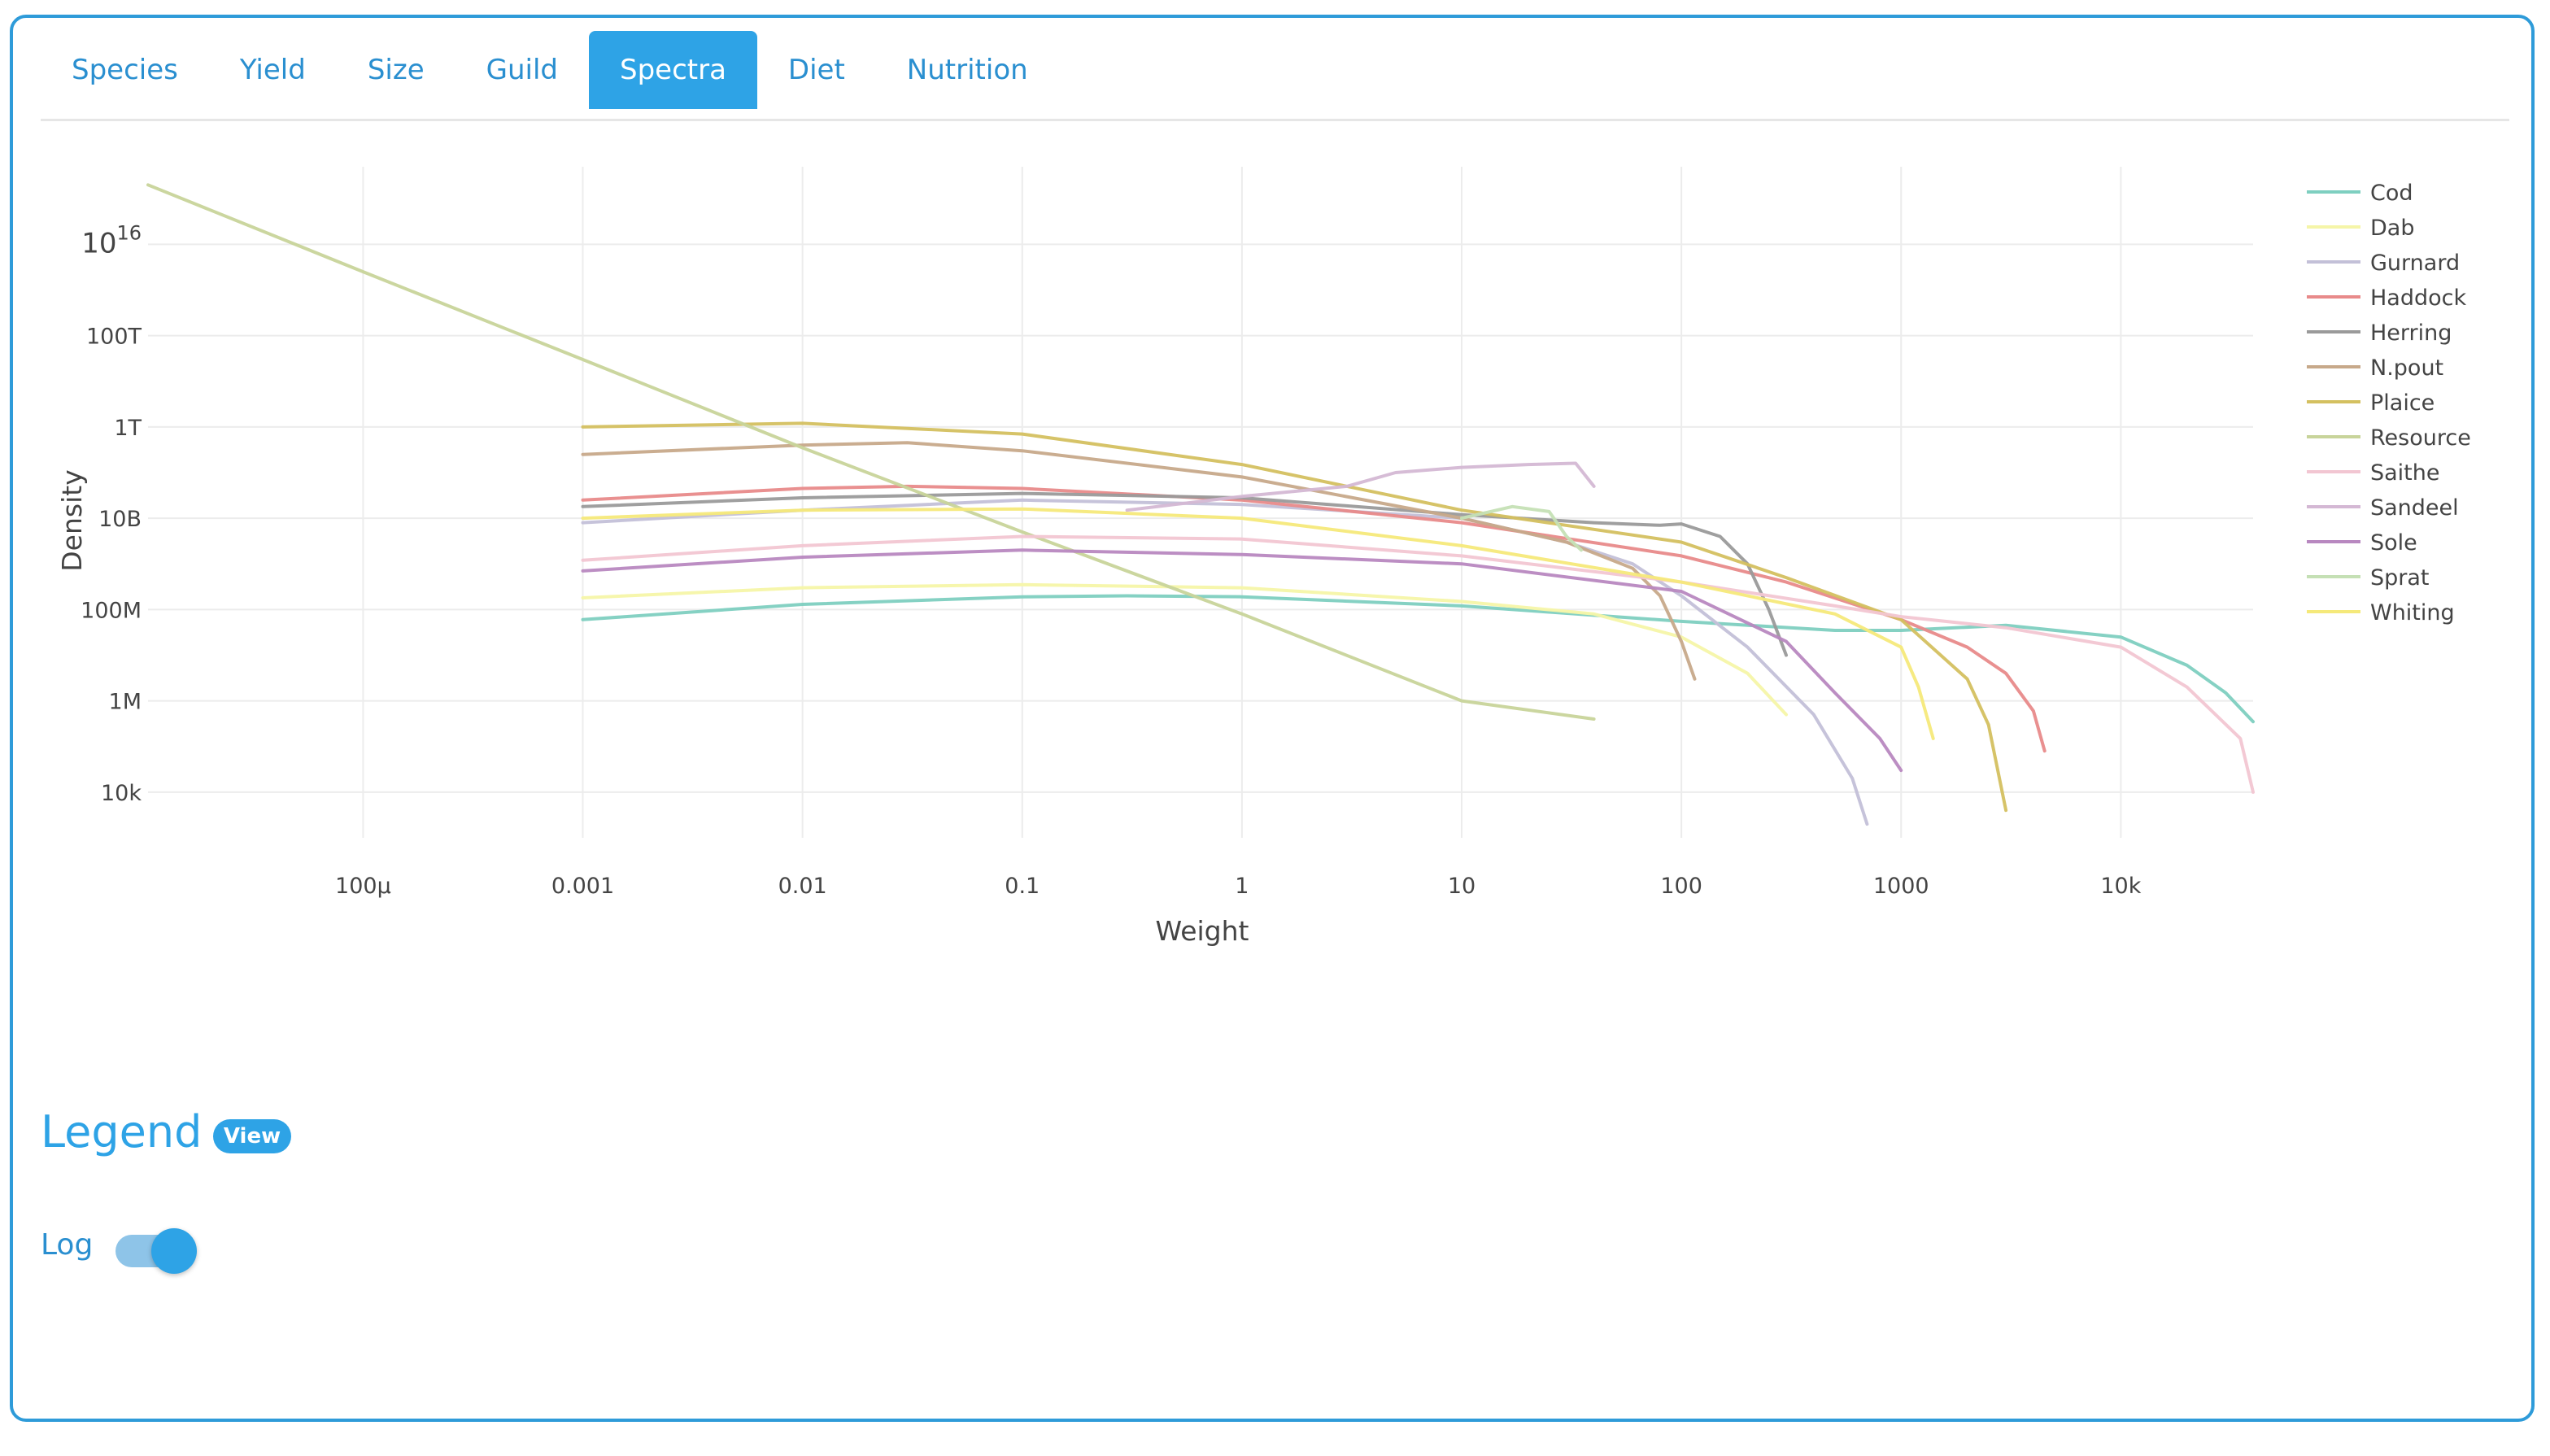  I want to click on x-axis-label: Weight, so click(1203, 931).